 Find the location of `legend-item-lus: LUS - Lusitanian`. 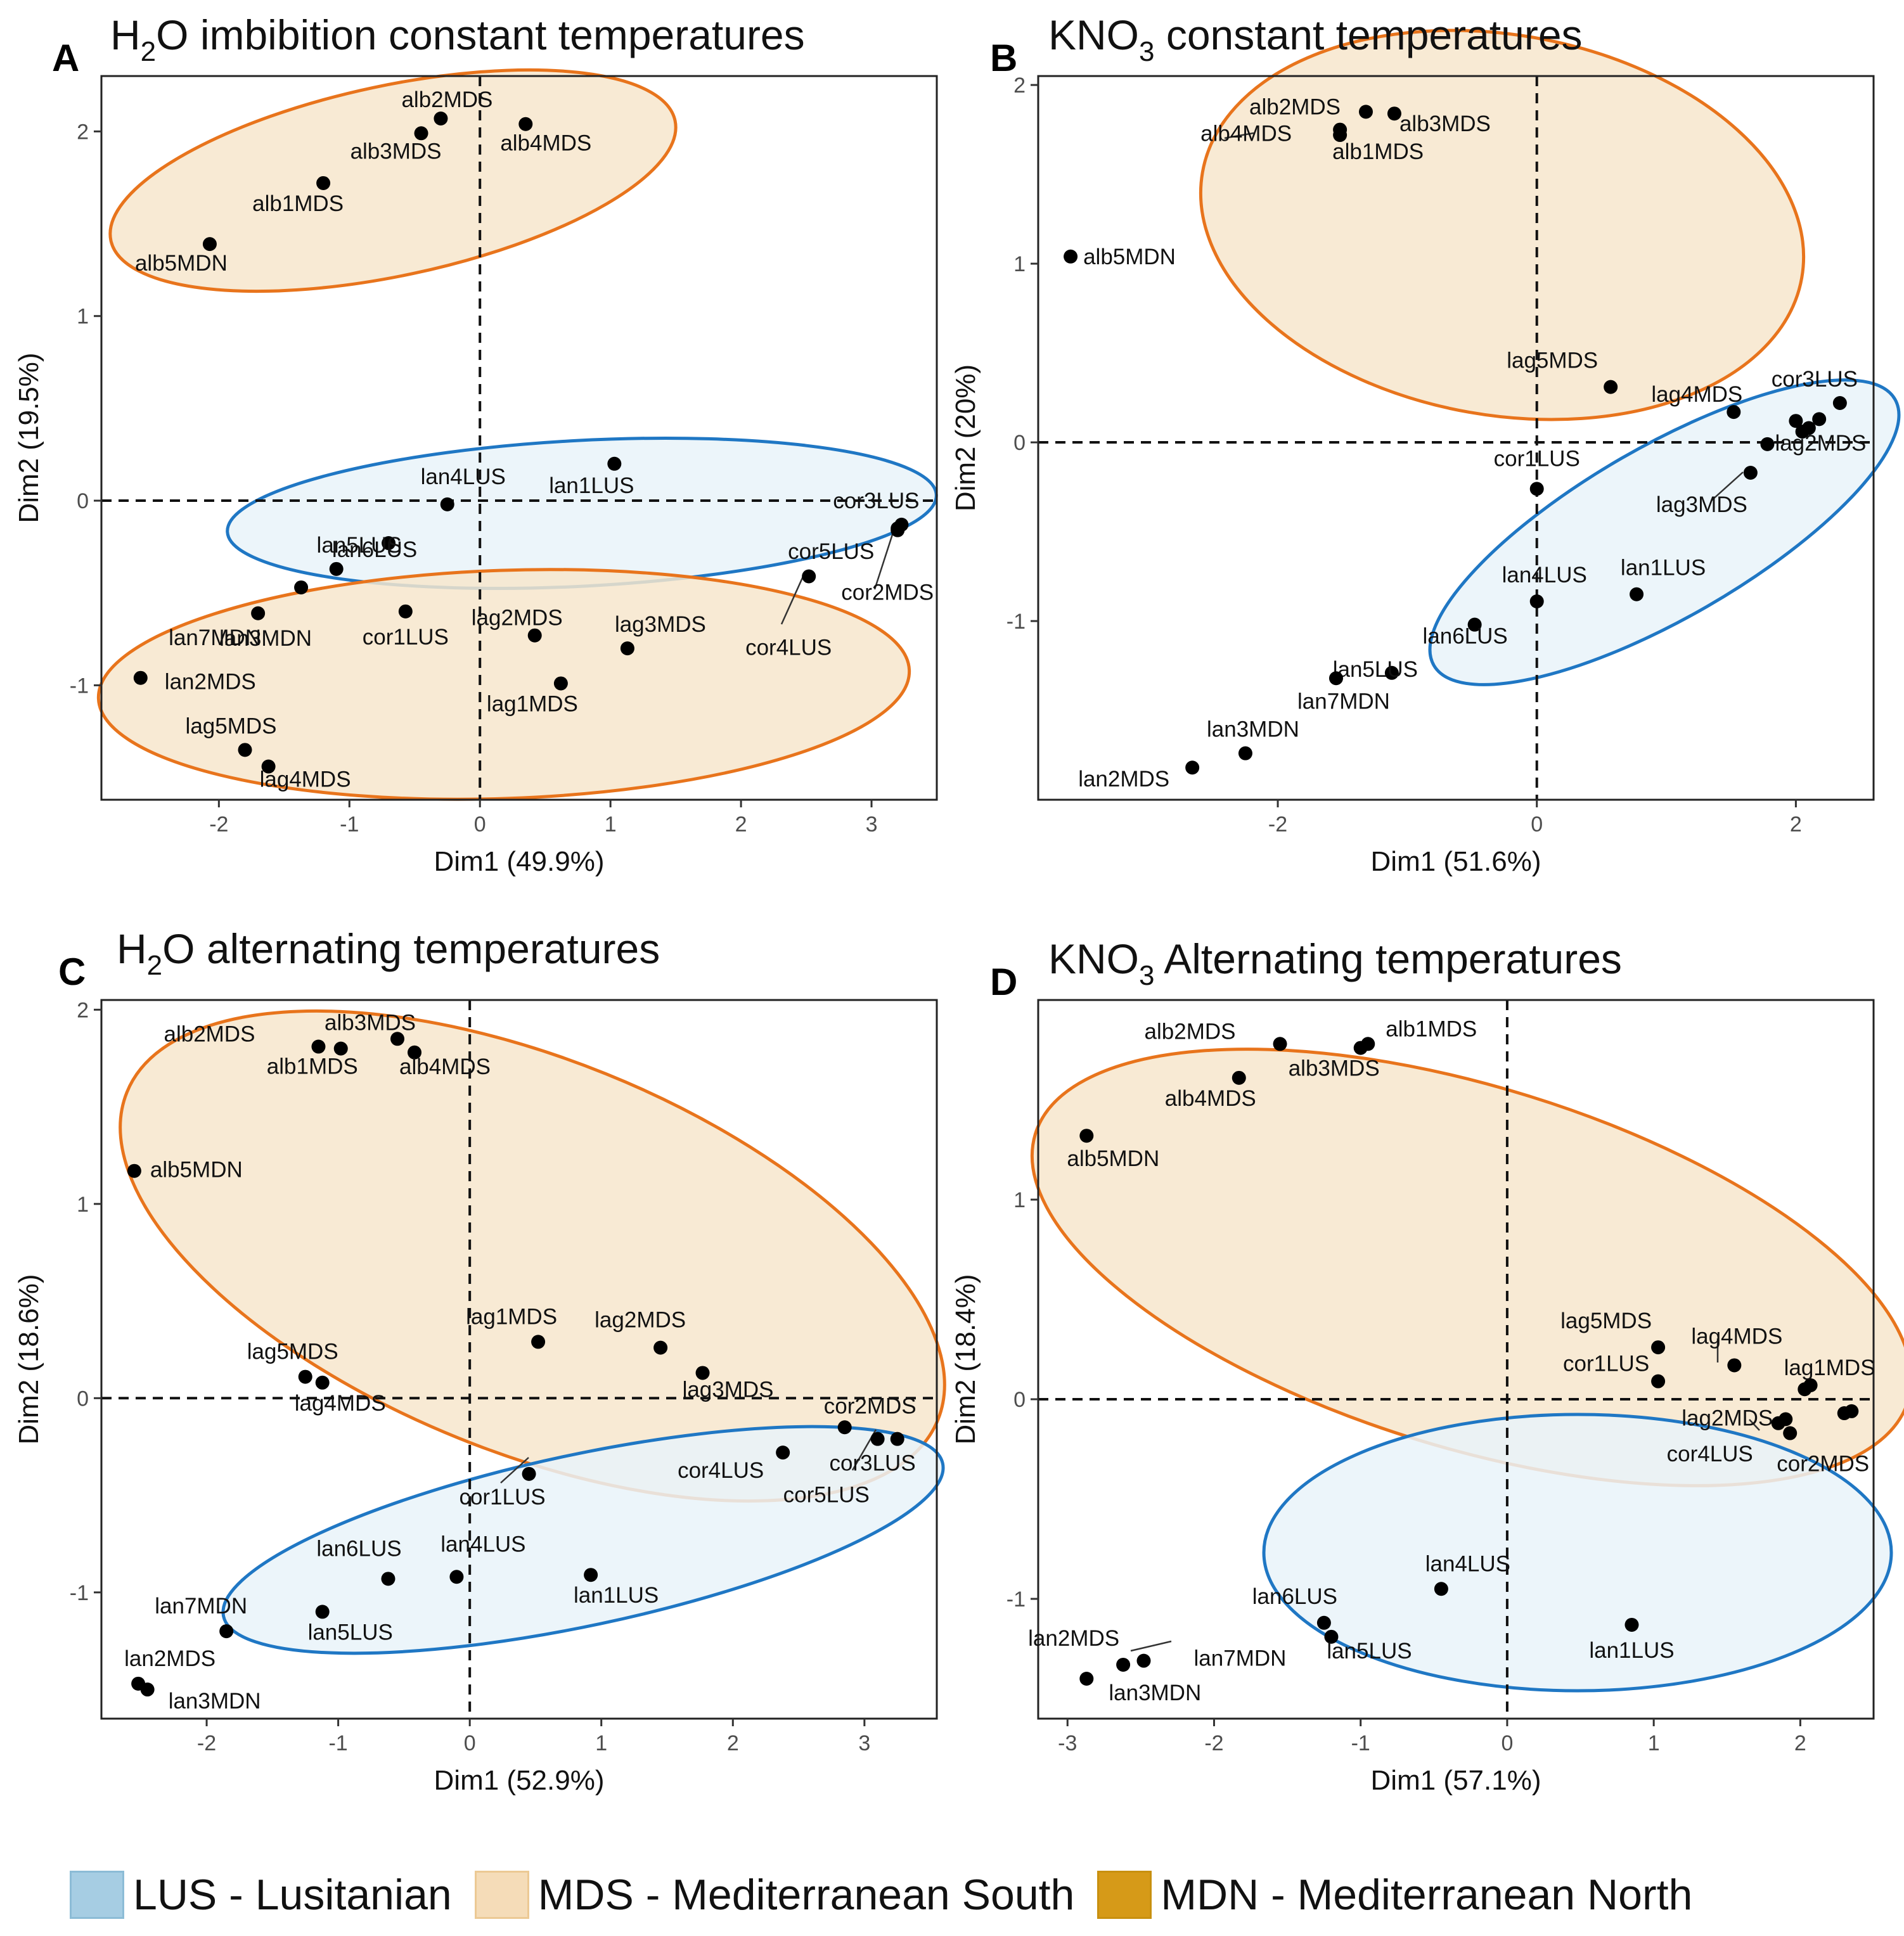

legend-item-lus: LUS - Lusitanian is located at coordinates (261, 1895).